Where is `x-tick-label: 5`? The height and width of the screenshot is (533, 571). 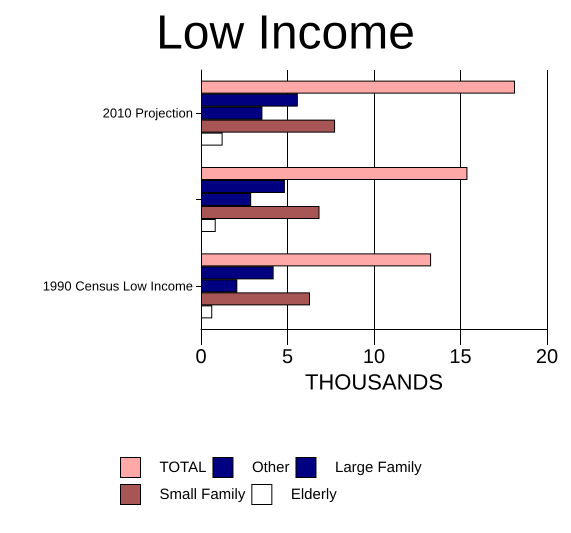 x-tick-label: 5 is located at coordinates (288, 357).